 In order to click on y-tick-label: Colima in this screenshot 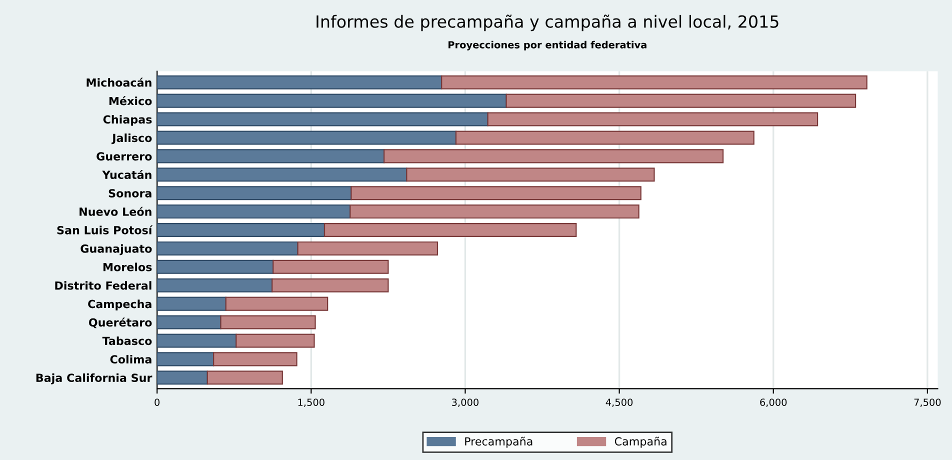, I will do `click(131, 359)`.